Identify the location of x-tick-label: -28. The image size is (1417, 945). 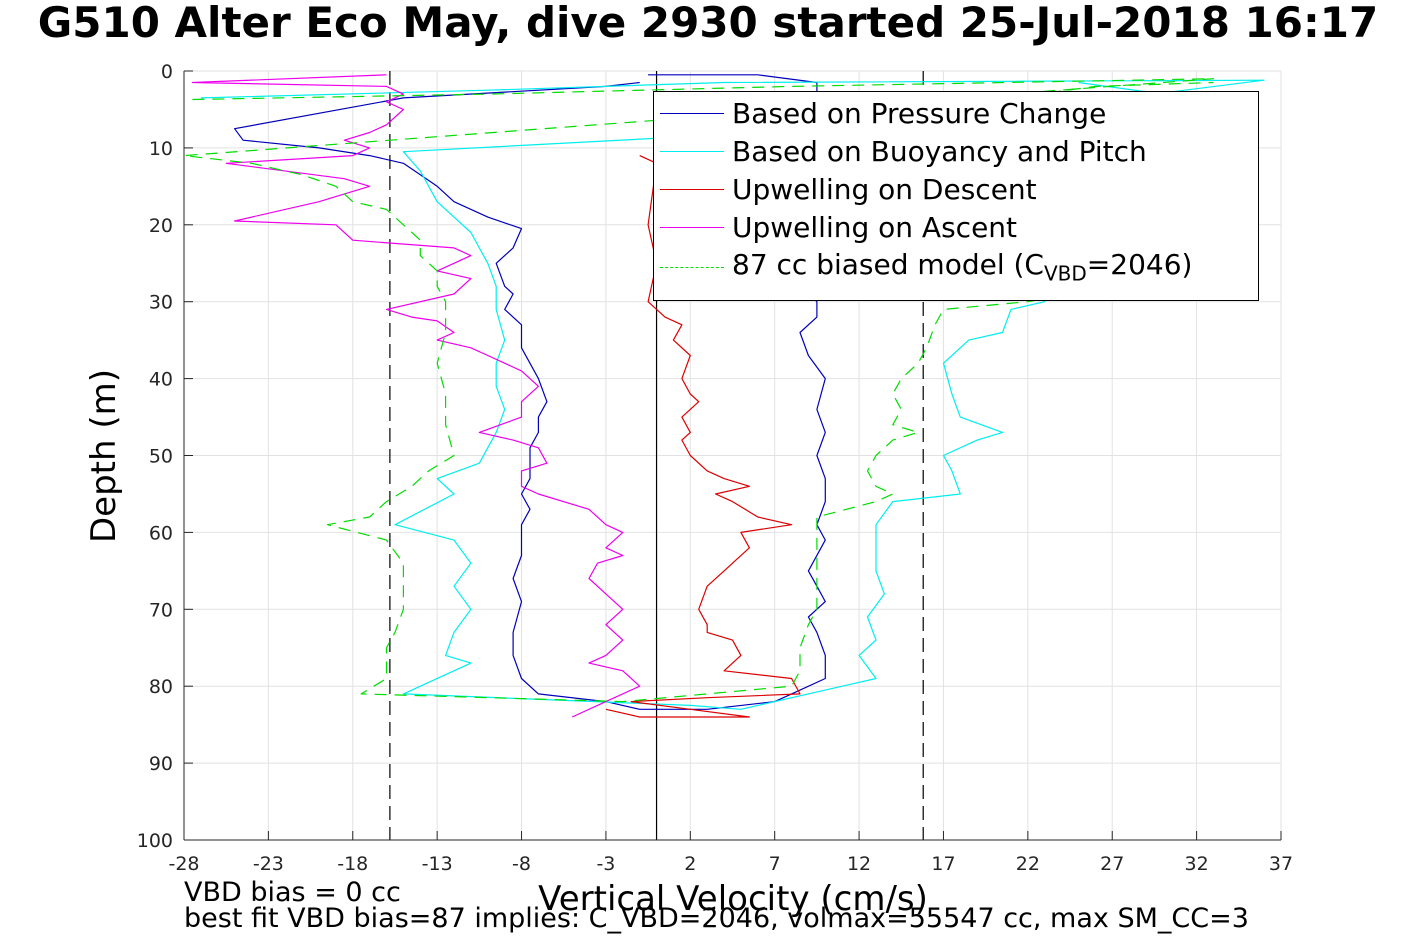
(183, 864).